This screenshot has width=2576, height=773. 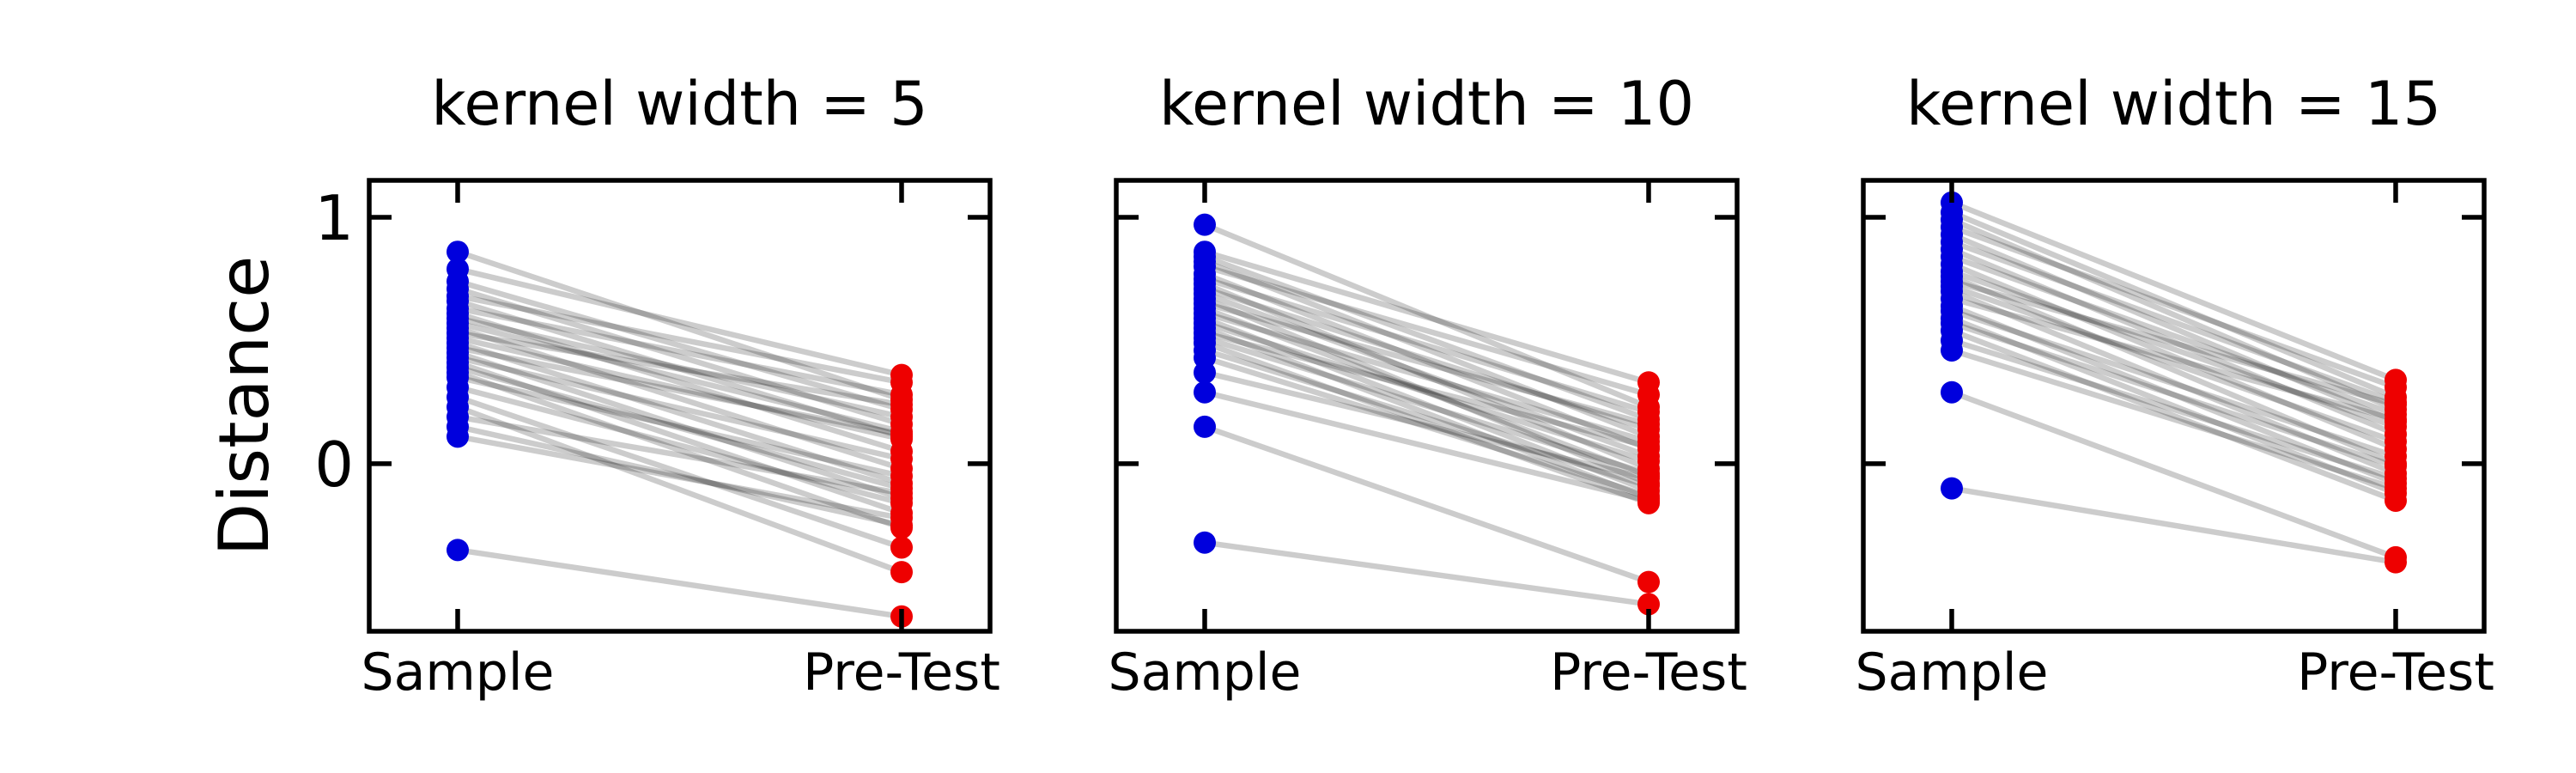 I want to click on panel-title: kernel width = 10, so click(x=1426, y=104).